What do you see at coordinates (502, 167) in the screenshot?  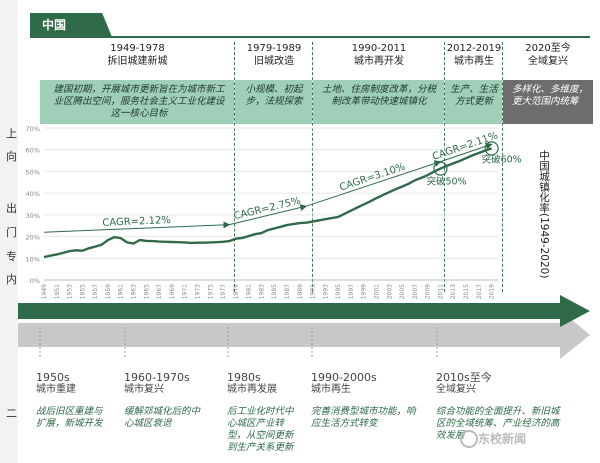 I see `divider-2020` at bounding box center [502, 167].